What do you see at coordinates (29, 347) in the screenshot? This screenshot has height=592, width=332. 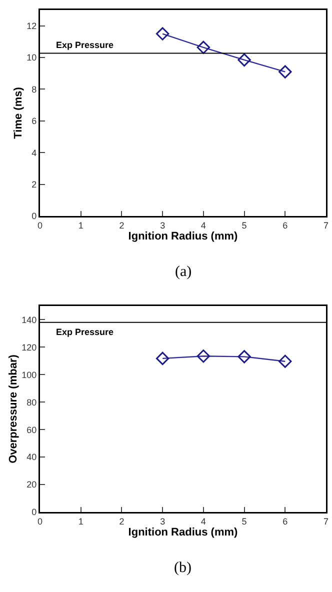 I see `y-tick-label: 120` at bounding box center [29, 347].